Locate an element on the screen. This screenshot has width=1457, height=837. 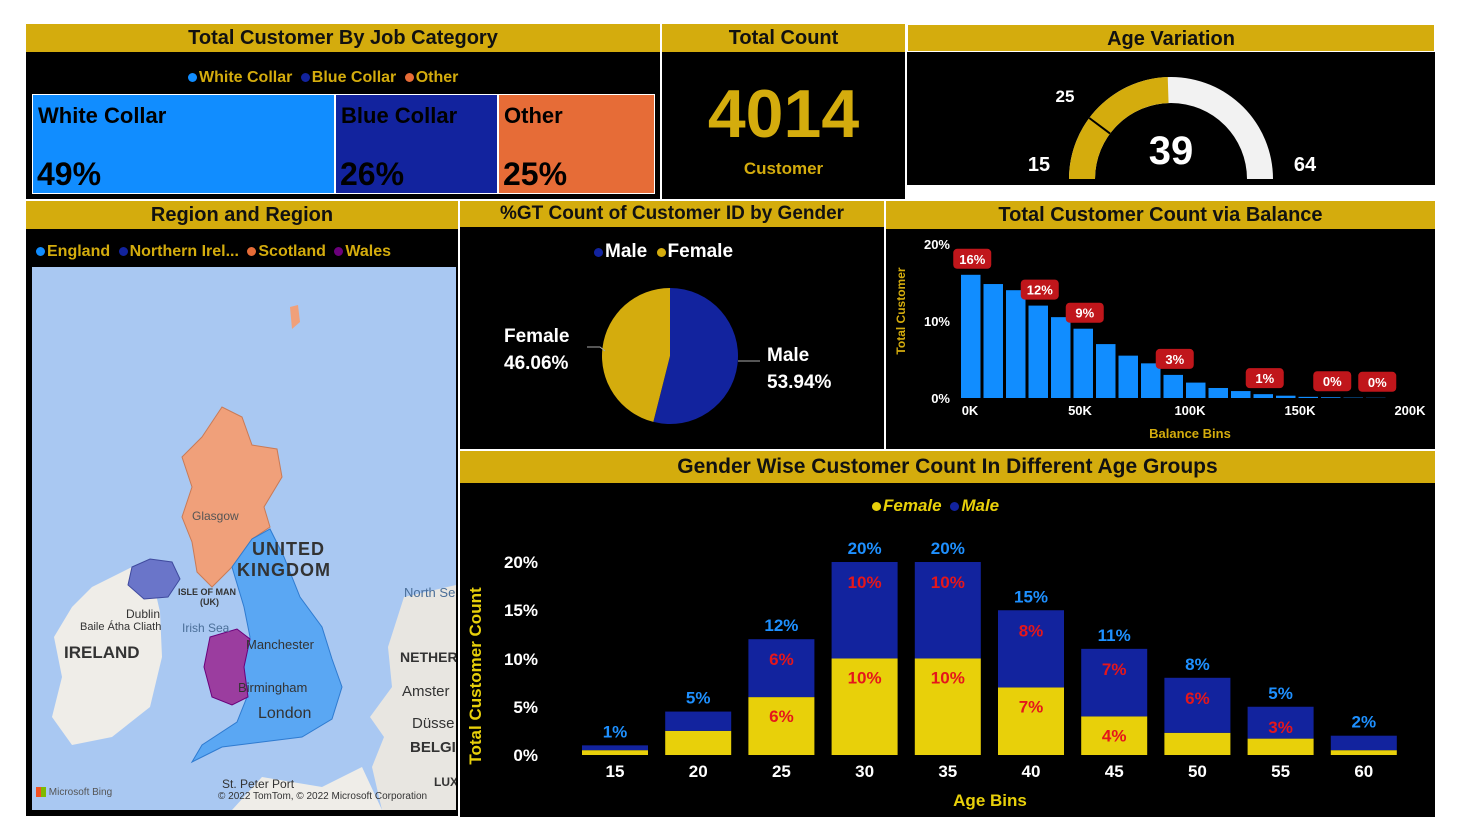
age-group-x-tick: 35 is located at coordinates (947, 771).